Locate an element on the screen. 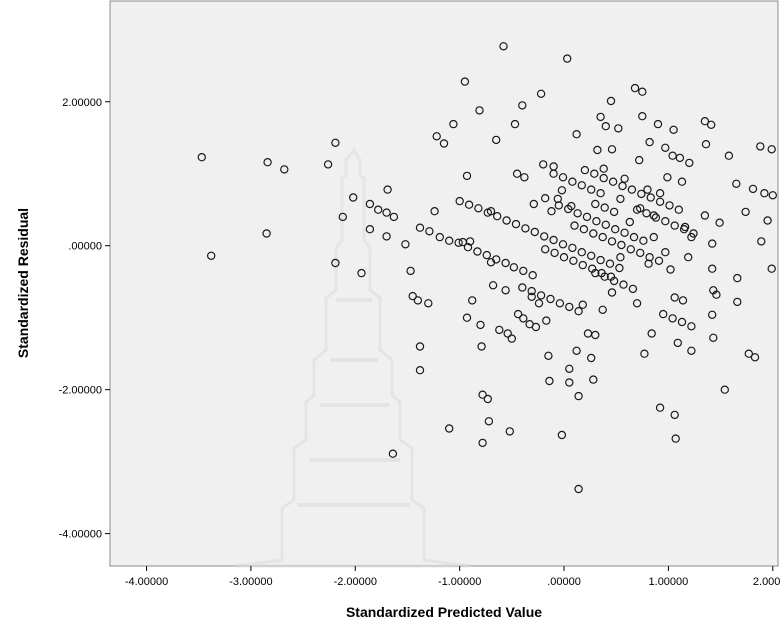  x-tick-label: -4.00000 is located at coordinates (146, 582).